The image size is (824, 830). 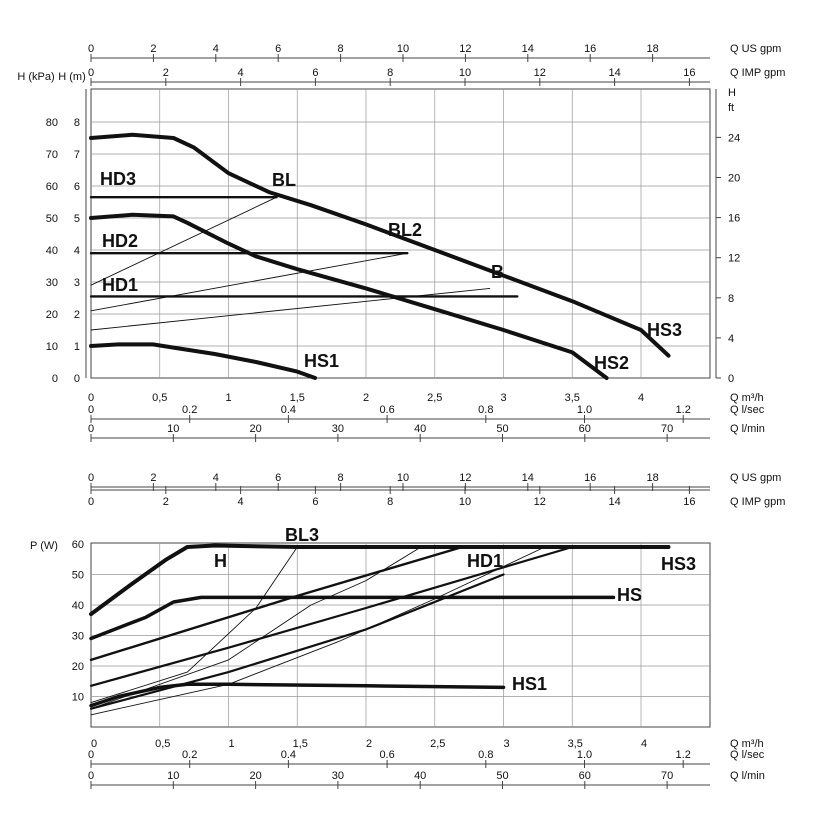 I want to click on lower-y-tick: 50, so click(x=78, y=576).